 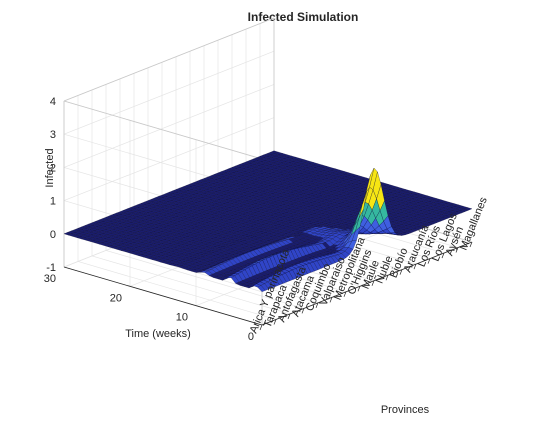 What do you see at coordinates (405, 410) in the screenshot?
I see `x-axis-label: Provinces` at bounding box center [405, 410].